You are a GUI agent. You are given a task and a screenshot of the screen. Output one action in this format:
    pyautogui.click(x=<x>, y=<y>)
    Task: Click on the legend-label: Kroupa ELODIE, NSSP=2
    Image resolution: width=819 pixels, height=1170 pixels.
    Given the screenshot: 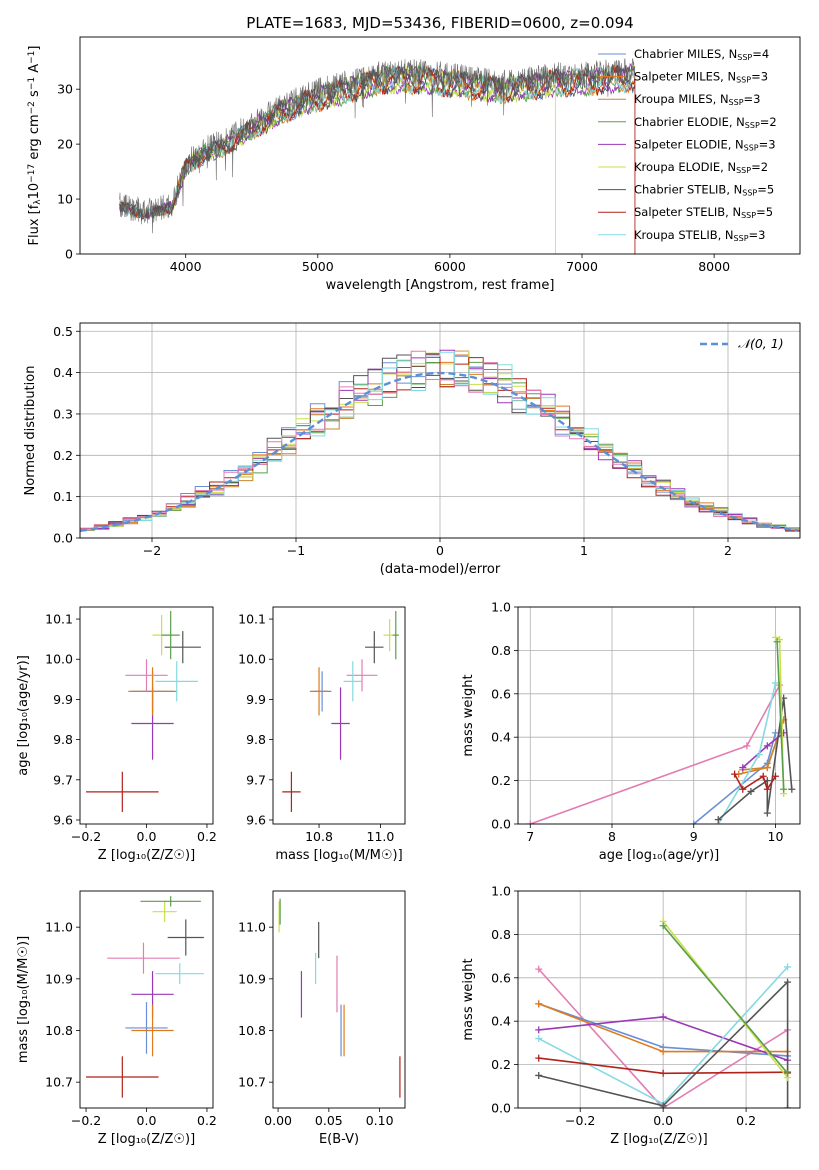 What is the action you would take?
    pyautogui.click(x=701, y=167)
    